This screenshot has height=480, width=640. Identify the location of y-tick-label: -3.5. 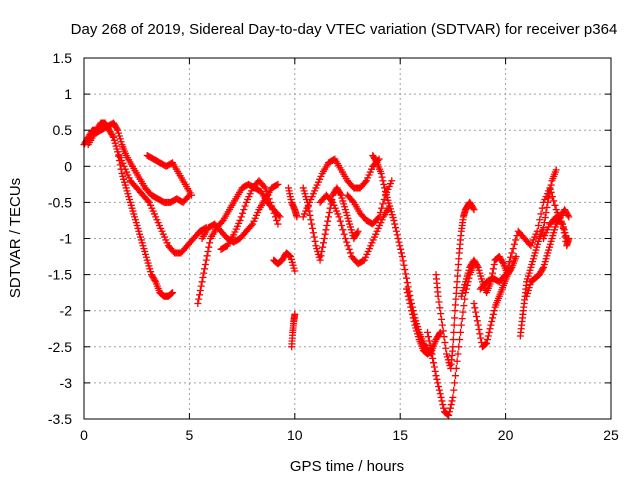
(60, 419).